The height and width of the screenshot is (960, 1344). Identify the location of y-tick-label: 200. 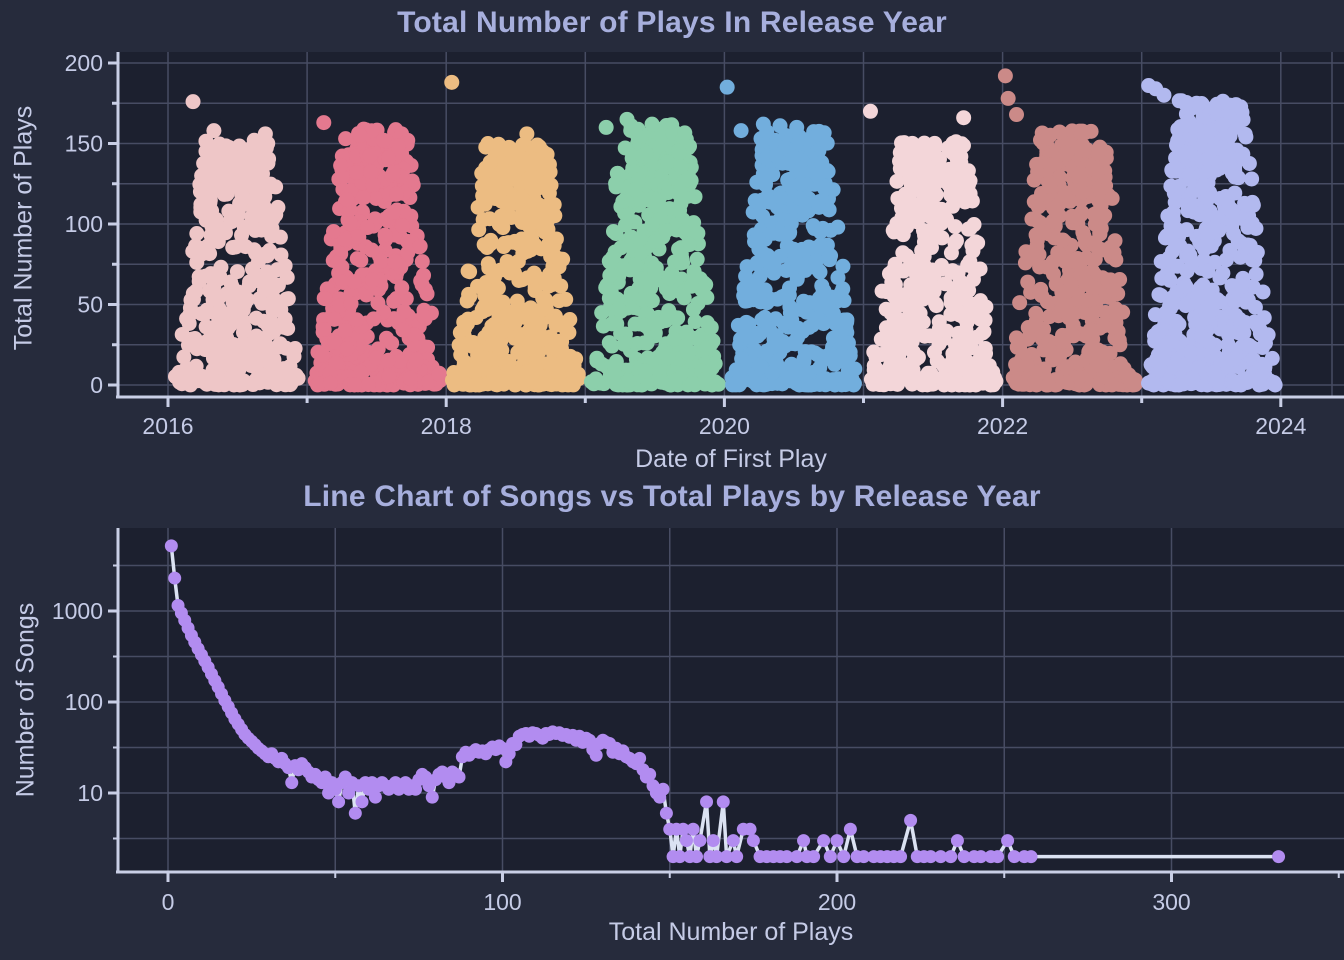
(84, 63).